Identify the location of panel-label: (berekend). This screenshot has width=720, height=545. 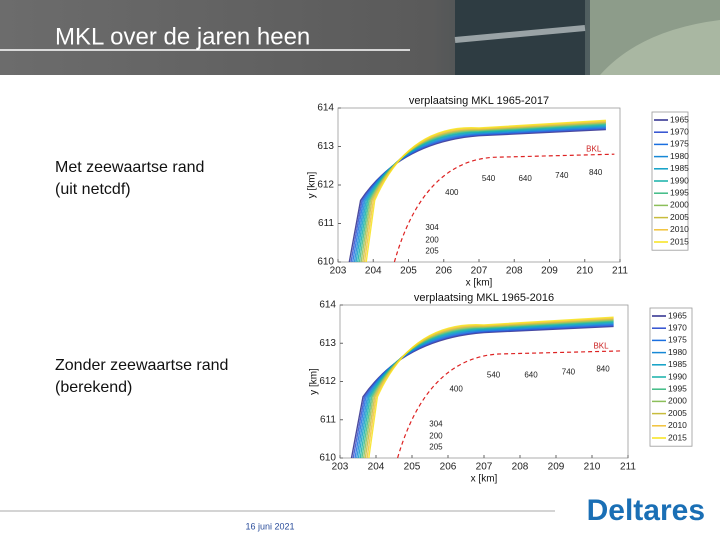
(93, 387).